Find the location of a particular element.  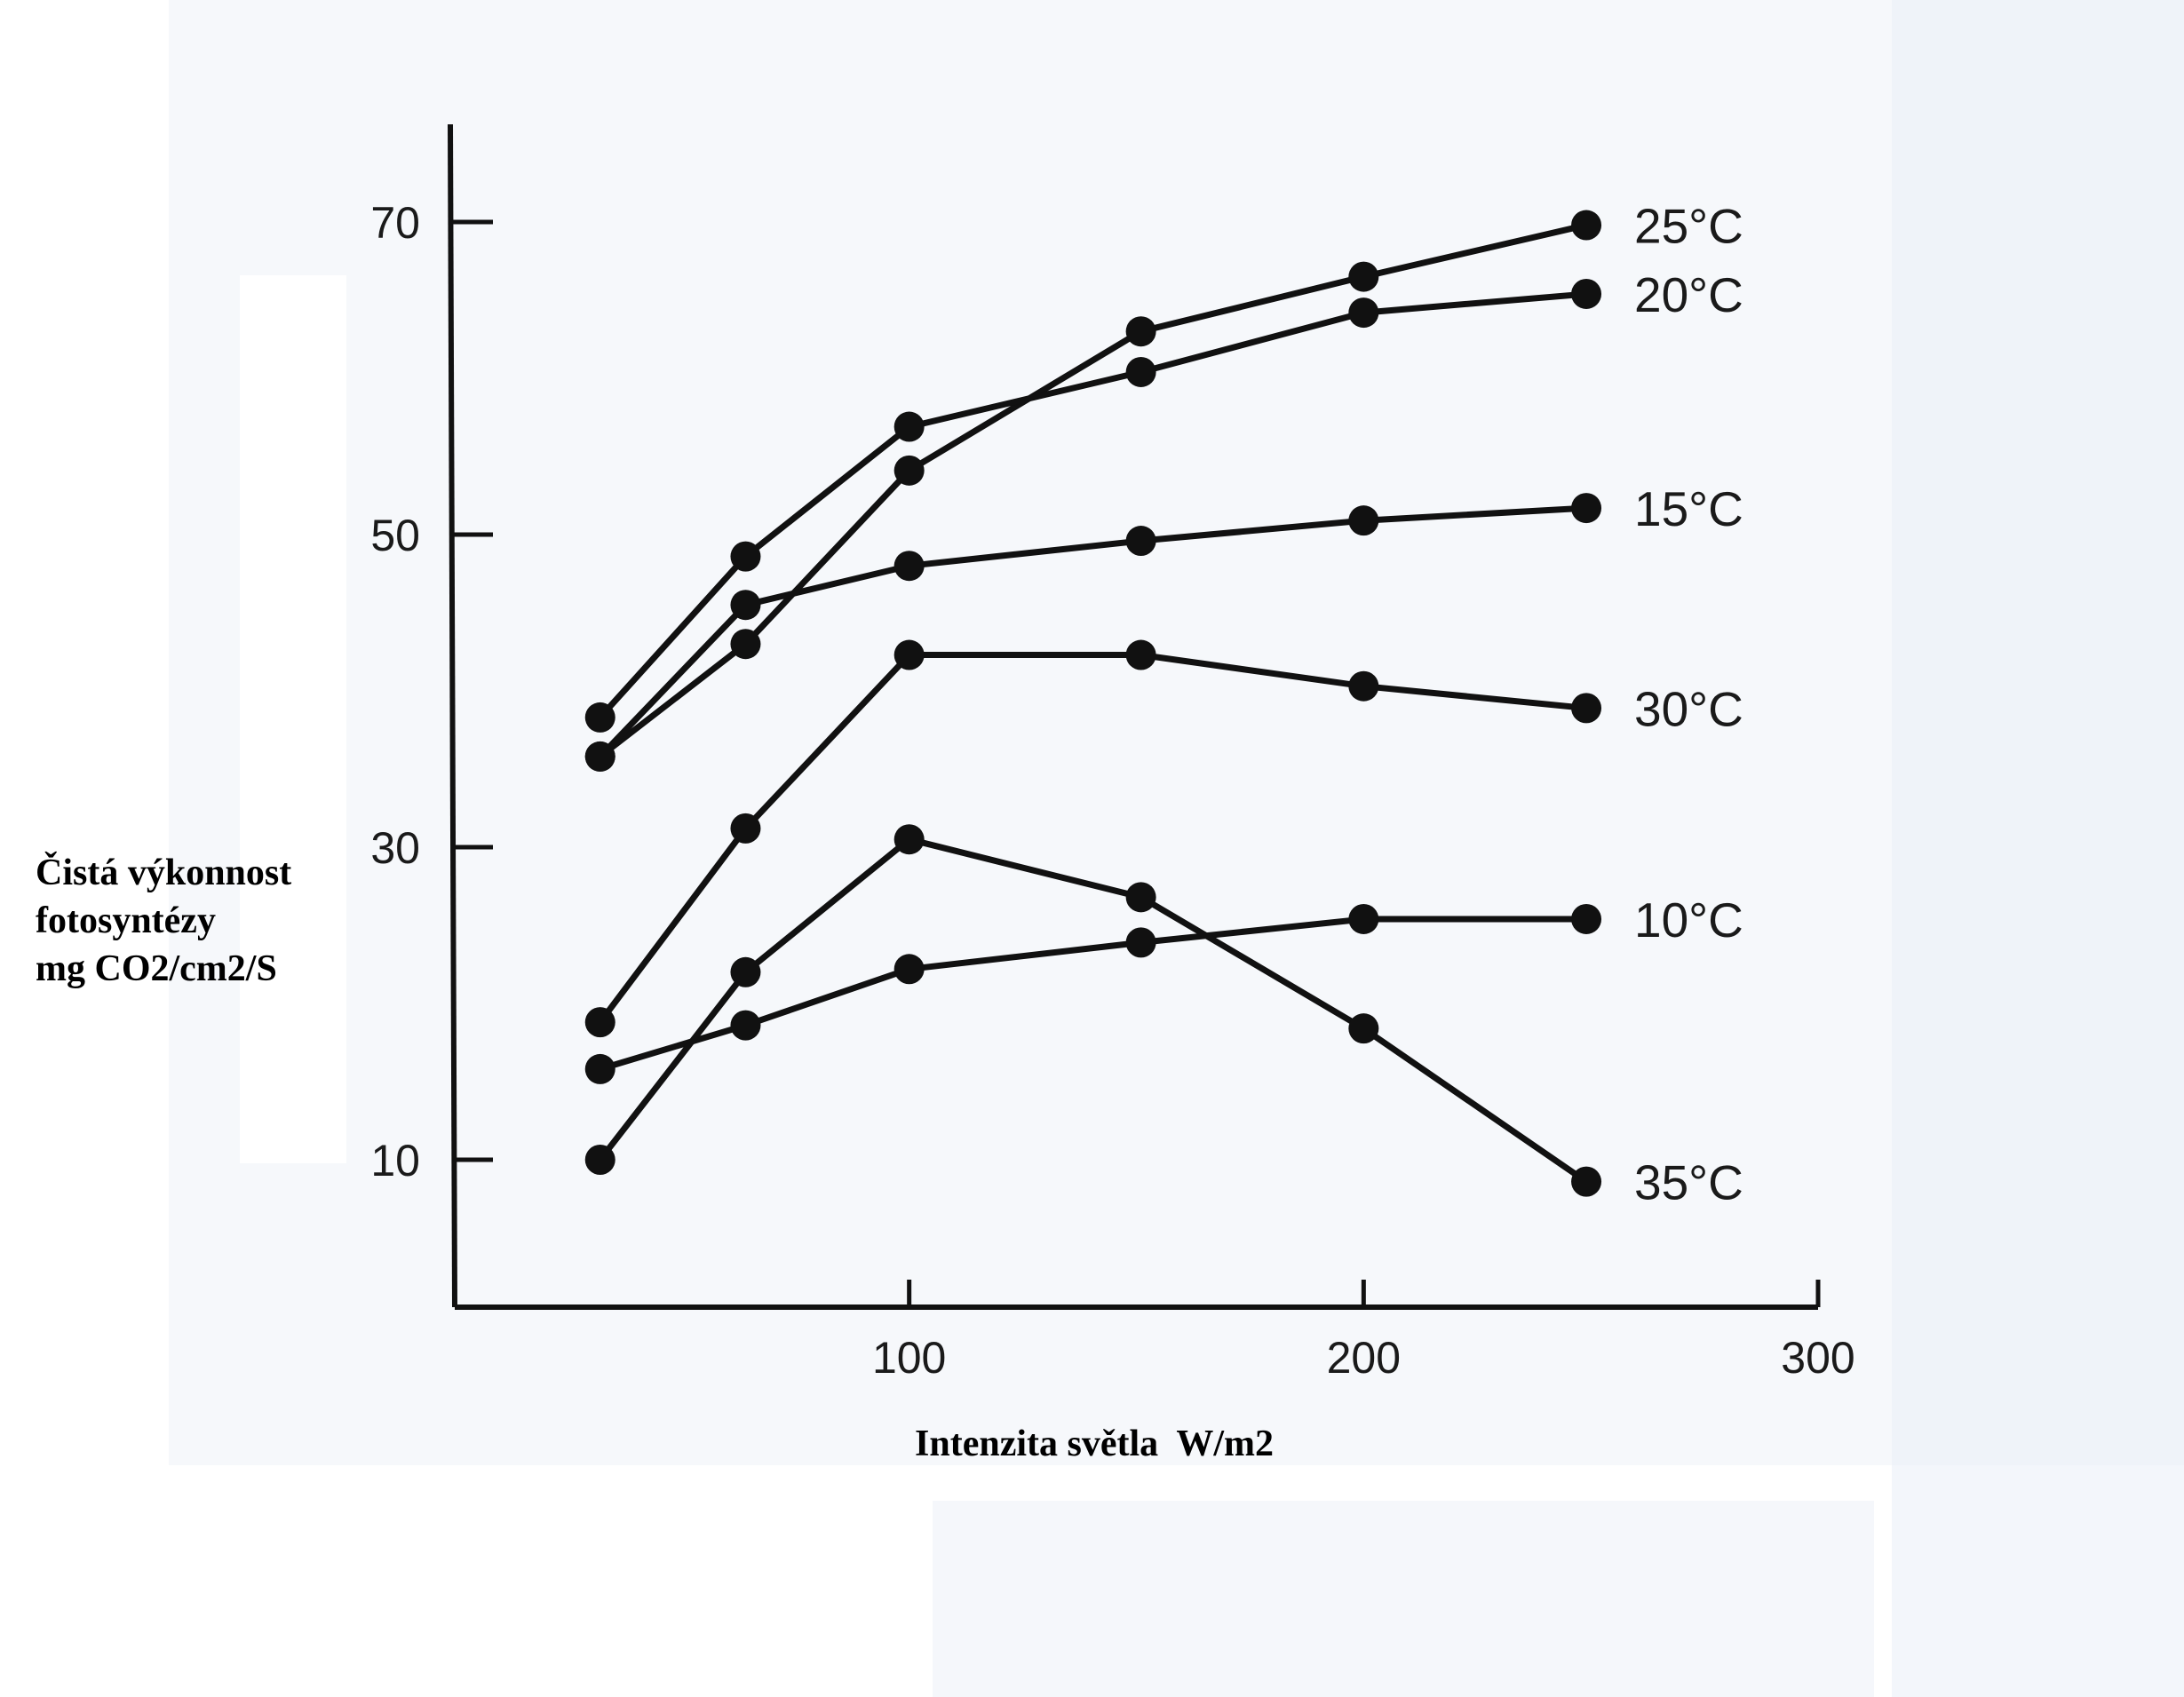

series-line-15c is located at coordinates (1093, 632).